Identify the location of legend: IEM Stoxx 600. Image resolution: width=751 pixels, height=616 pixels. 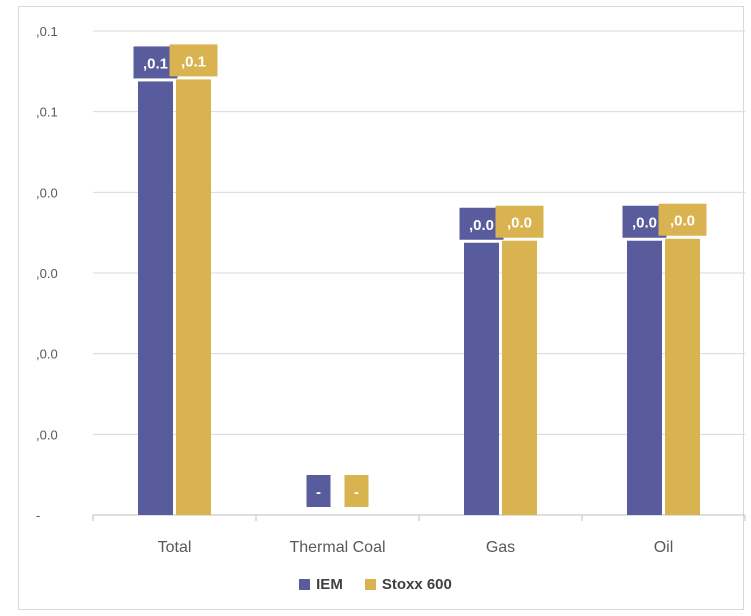
(375, 584).